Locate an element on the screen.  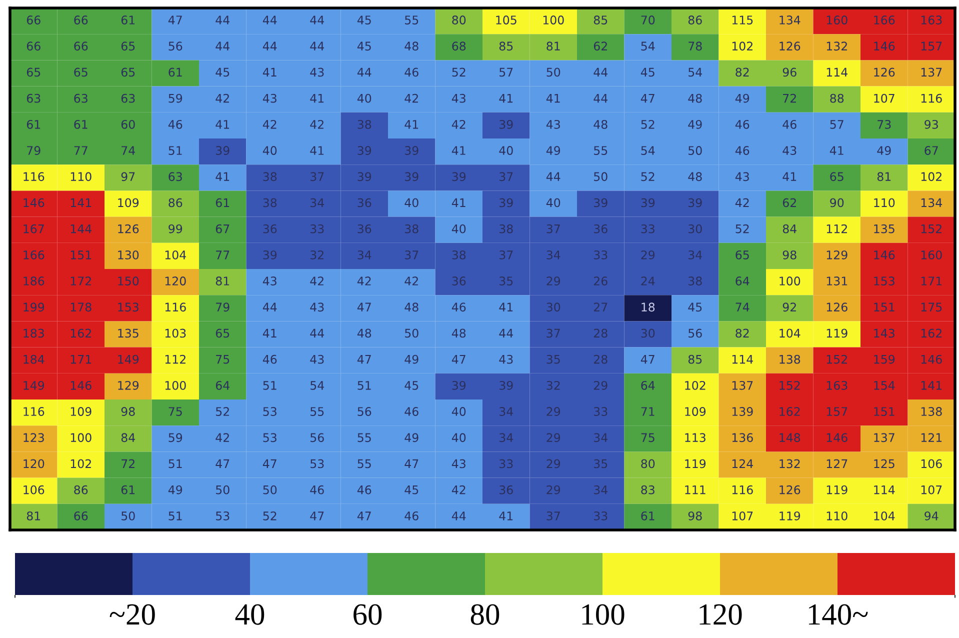
data-label: 60 is located at coordinates (128, 124).